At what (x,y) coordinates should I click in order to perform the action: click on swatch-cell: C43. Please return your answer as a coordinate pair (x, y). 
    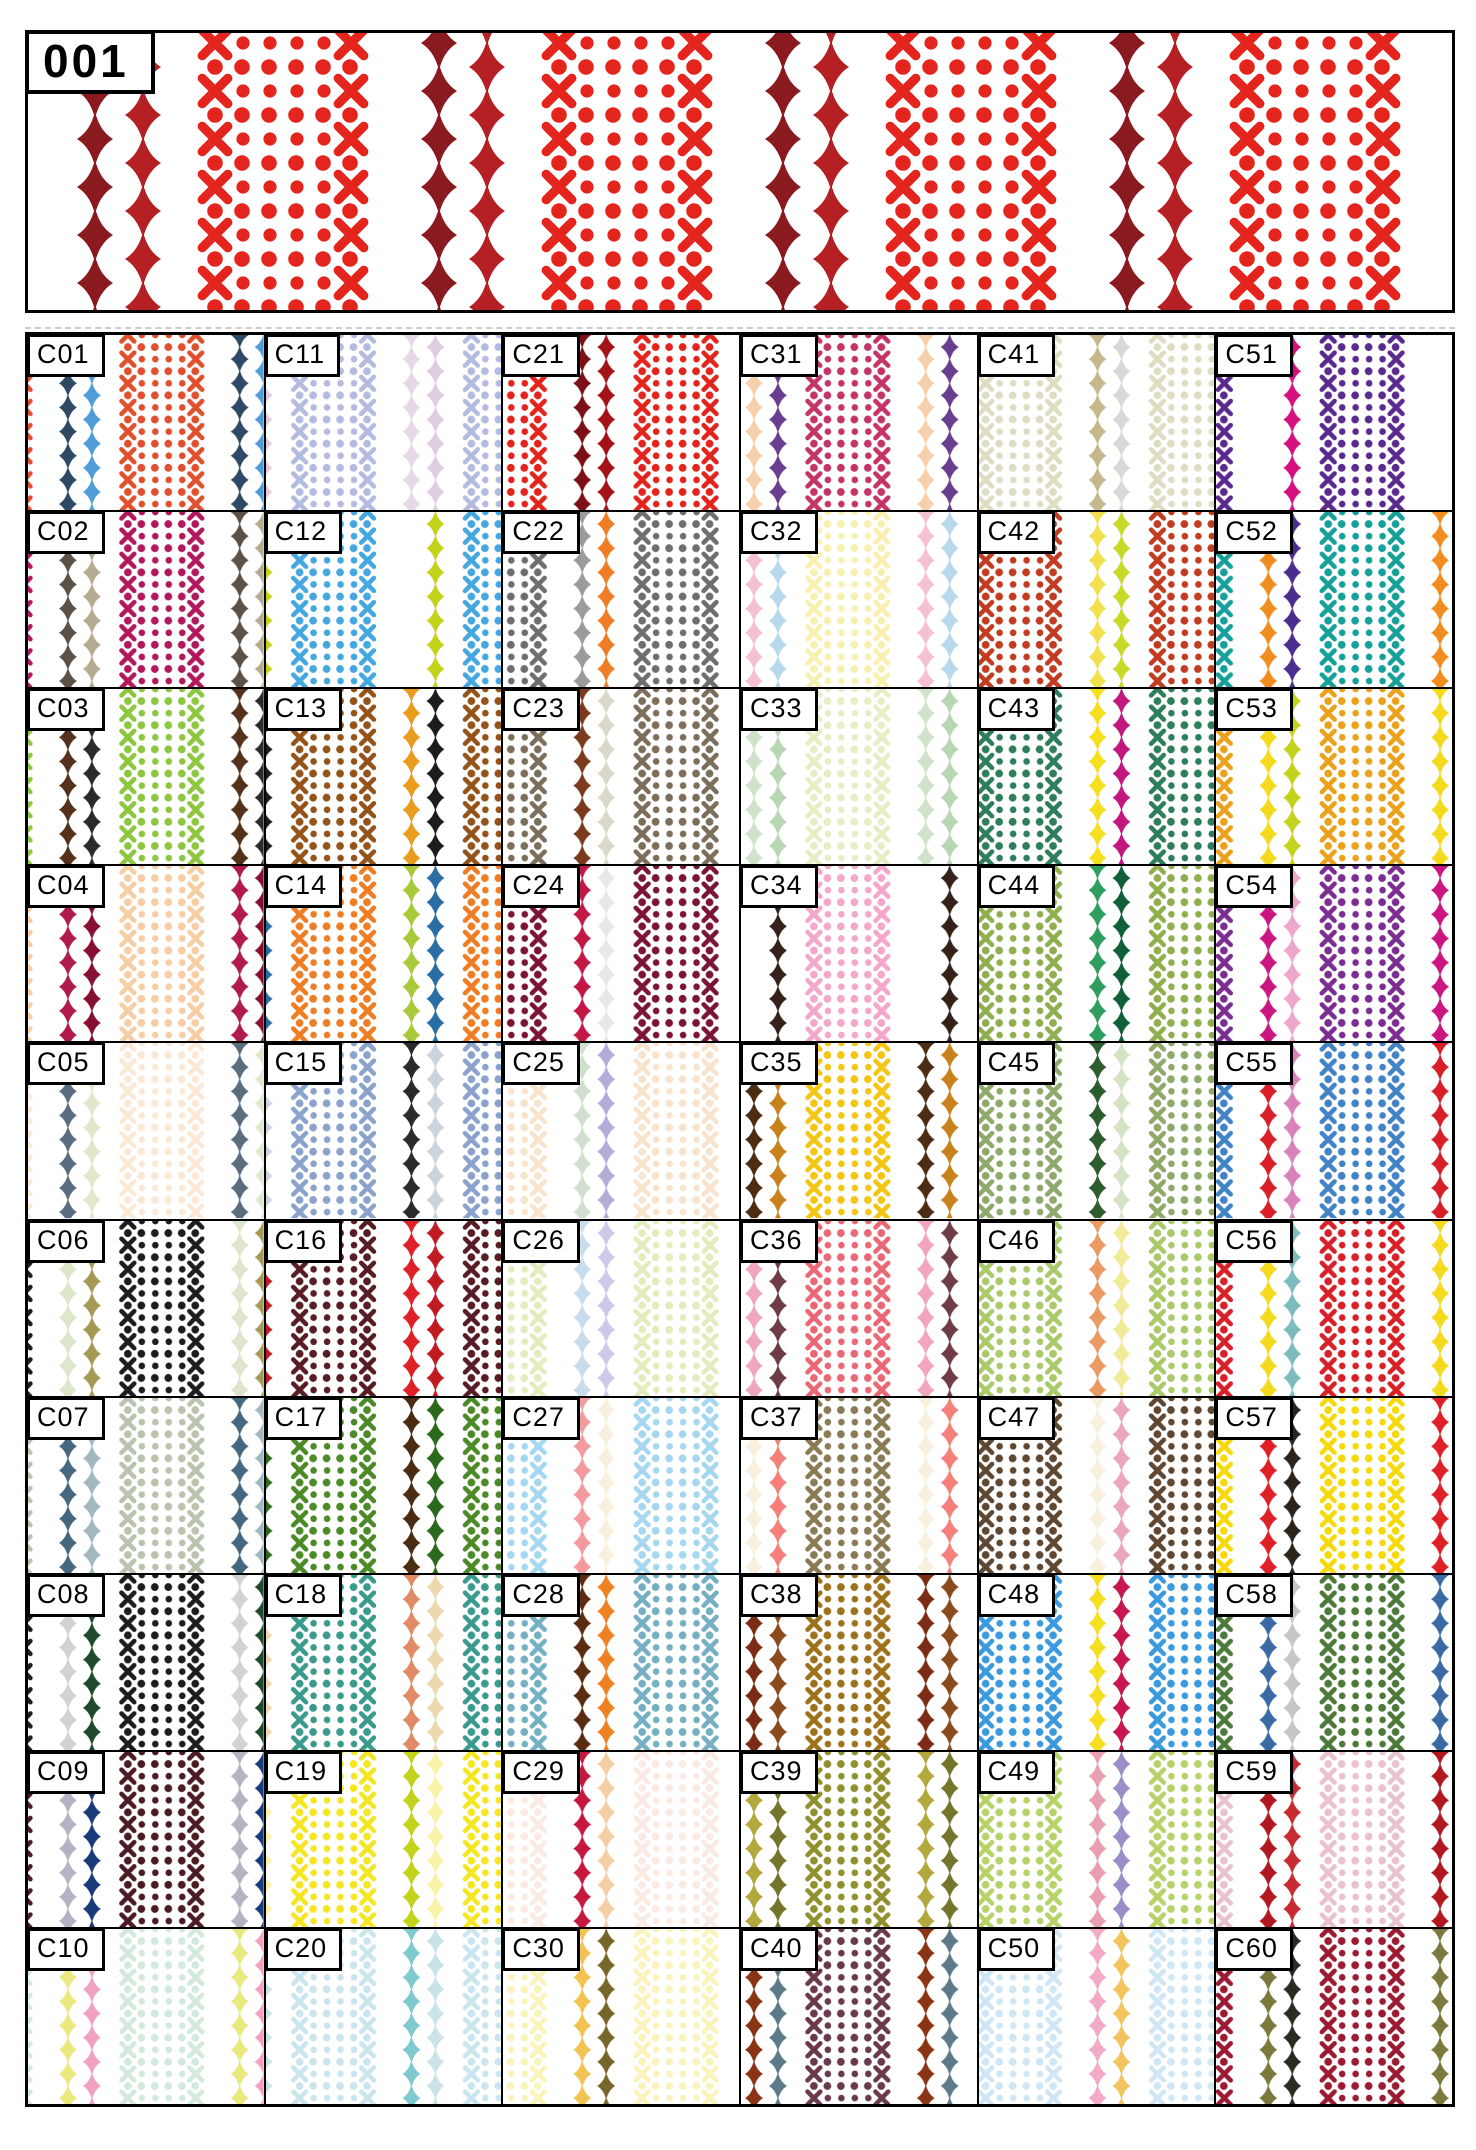
    Looking at the image, I should click on (1096, 777).